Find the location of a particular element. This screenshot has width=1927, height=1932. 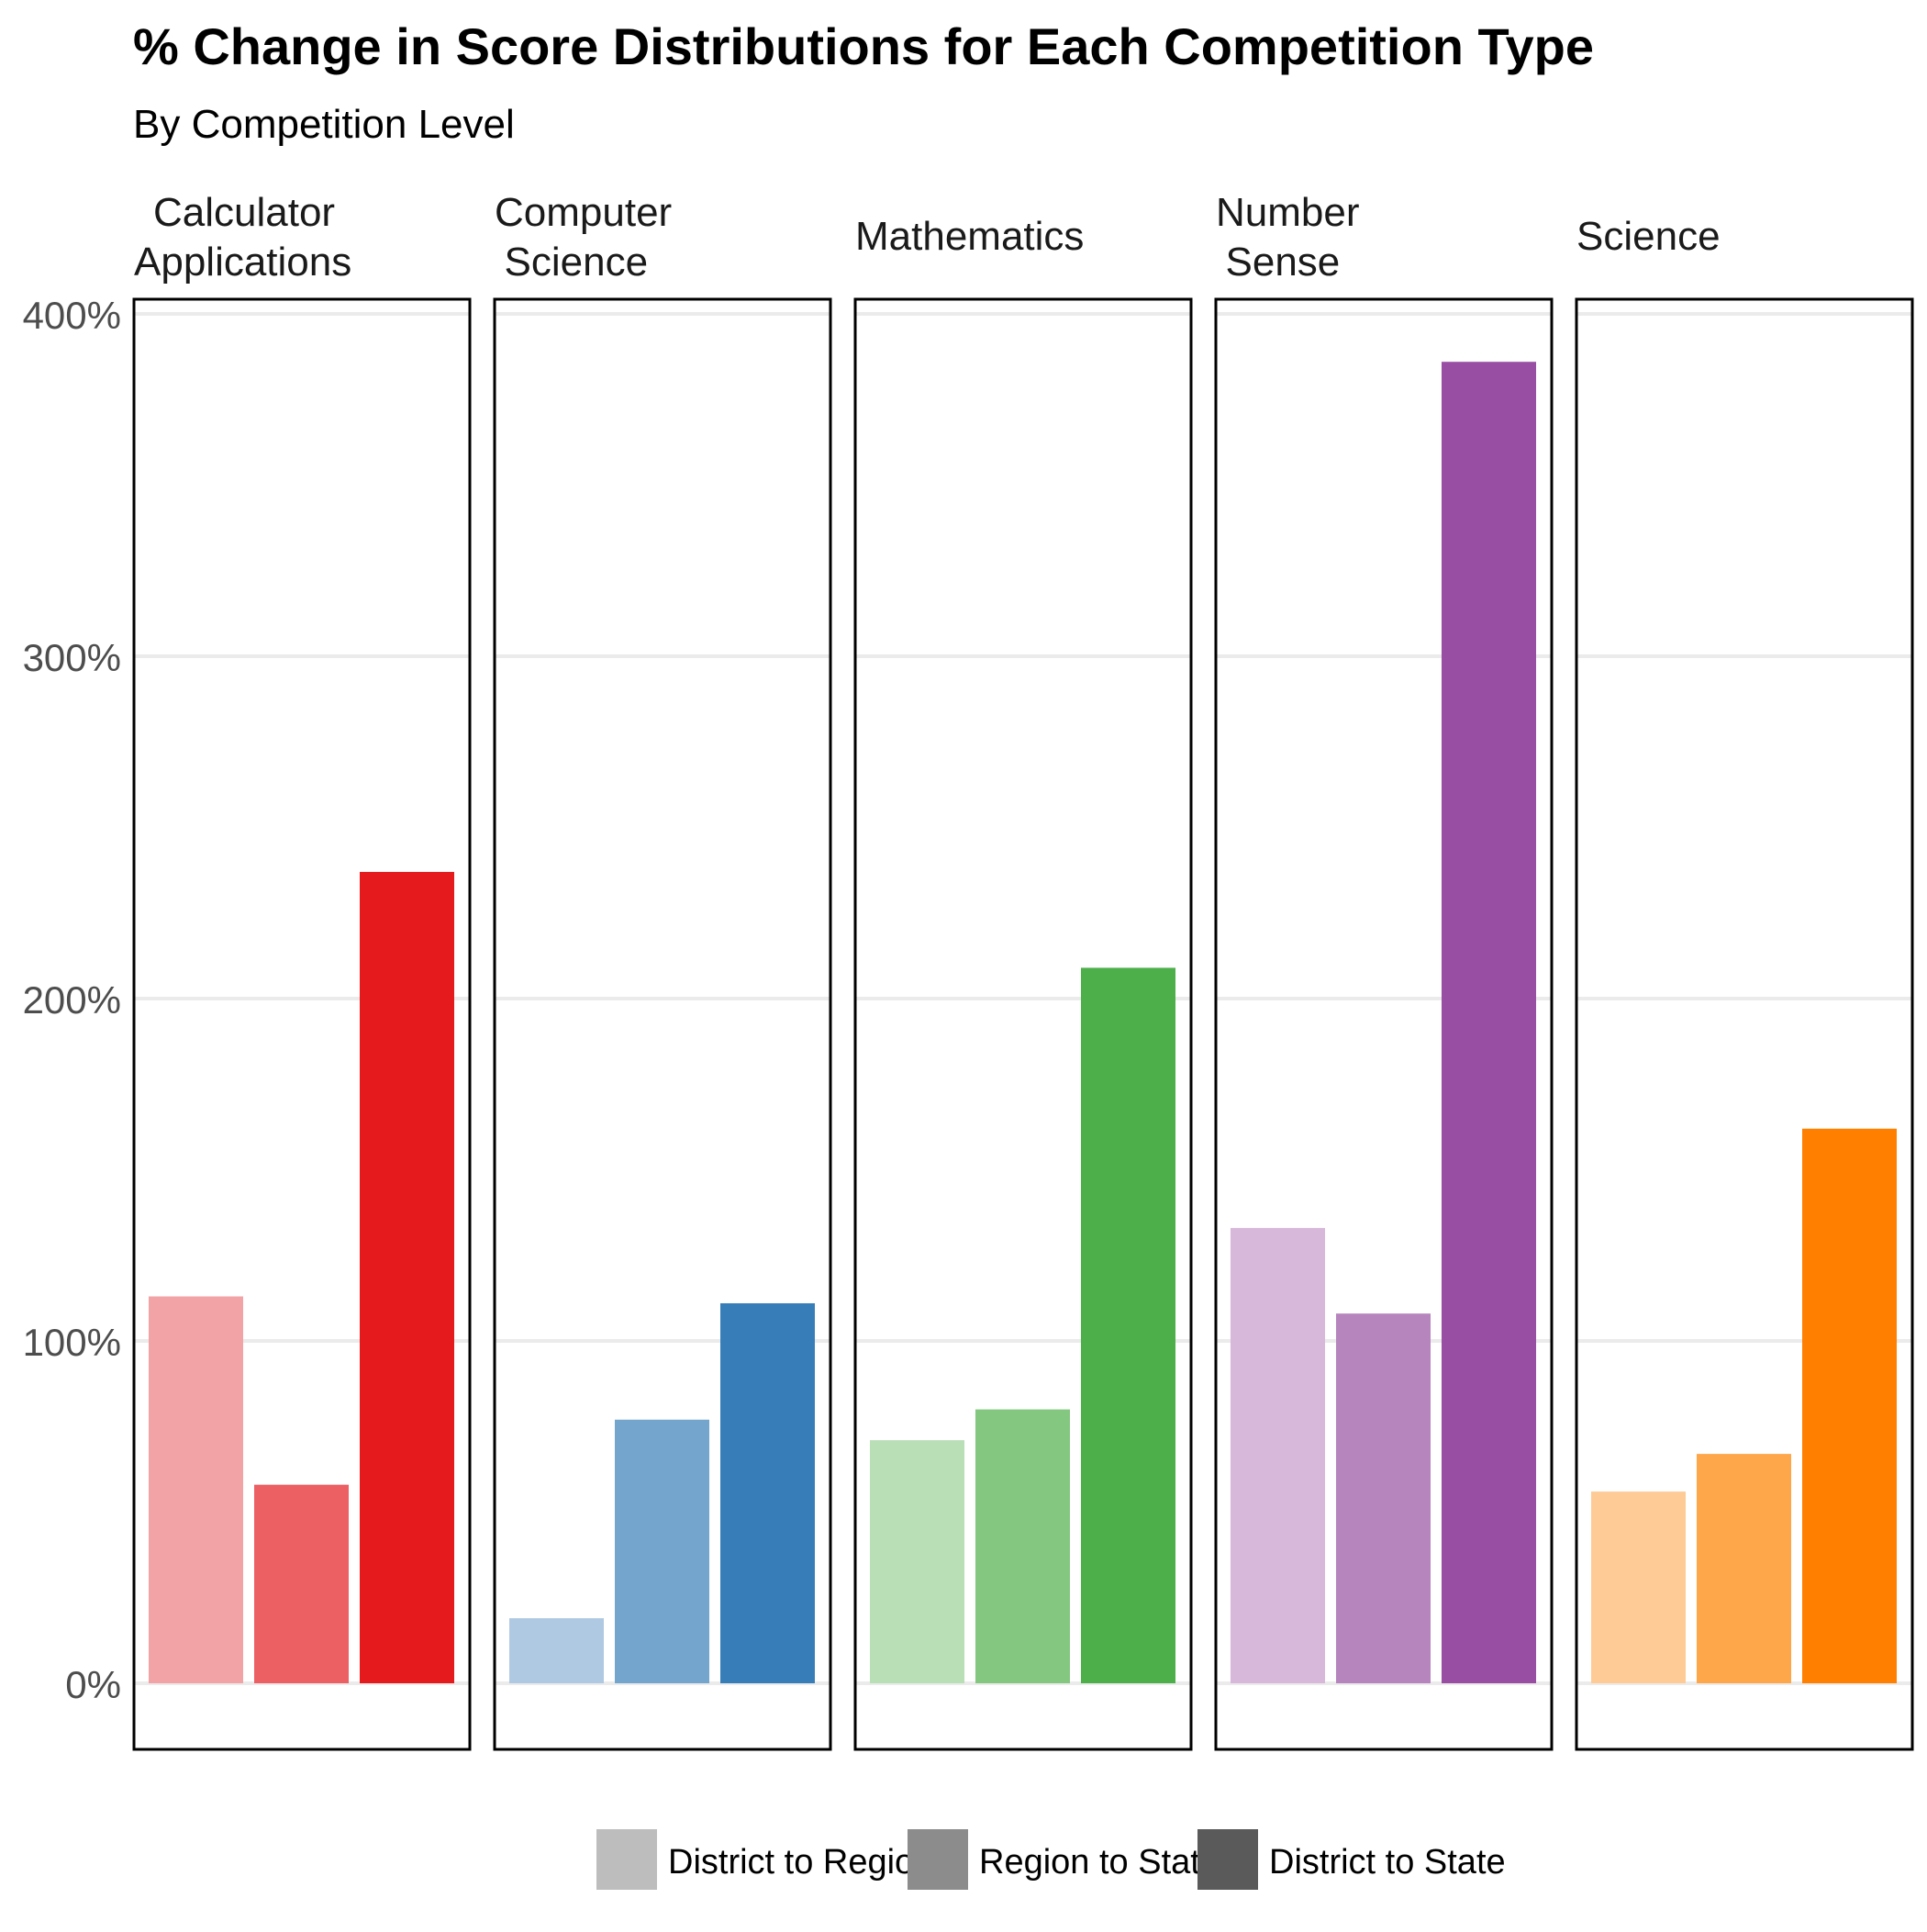

facet-title: Mathematics is located at coordinates (970, 236).